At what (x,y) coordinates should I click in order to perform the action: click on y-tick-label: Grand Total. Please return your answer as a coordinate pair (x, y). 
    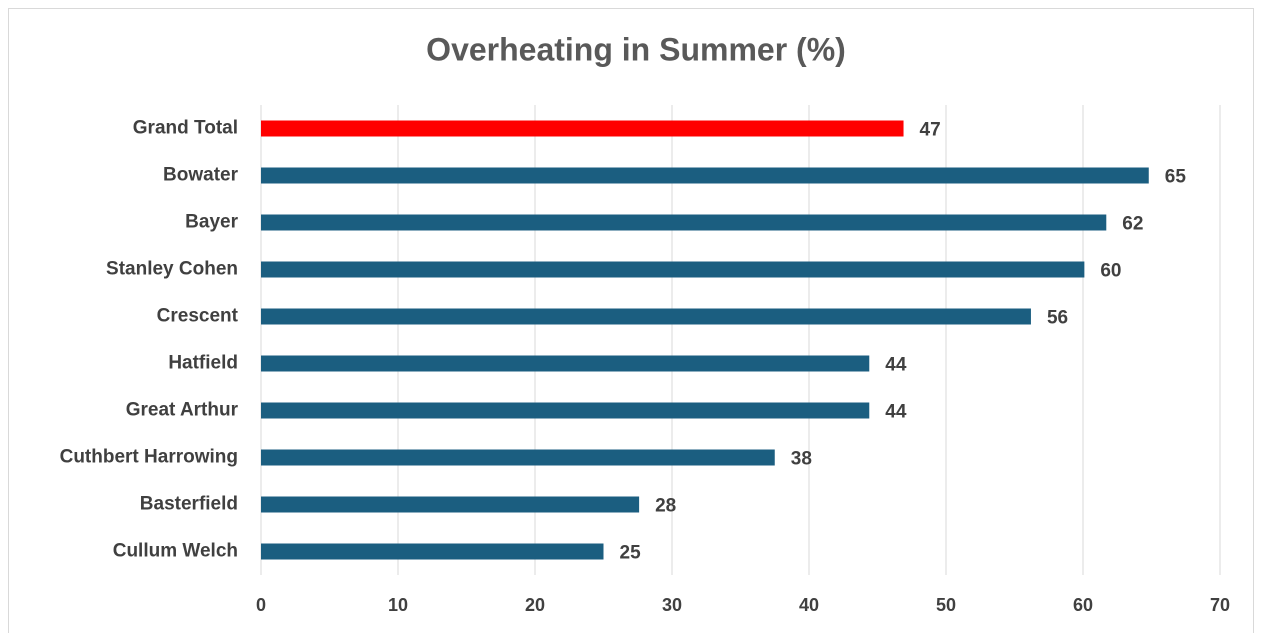
    Looking at the image, I should click on (185, 128).